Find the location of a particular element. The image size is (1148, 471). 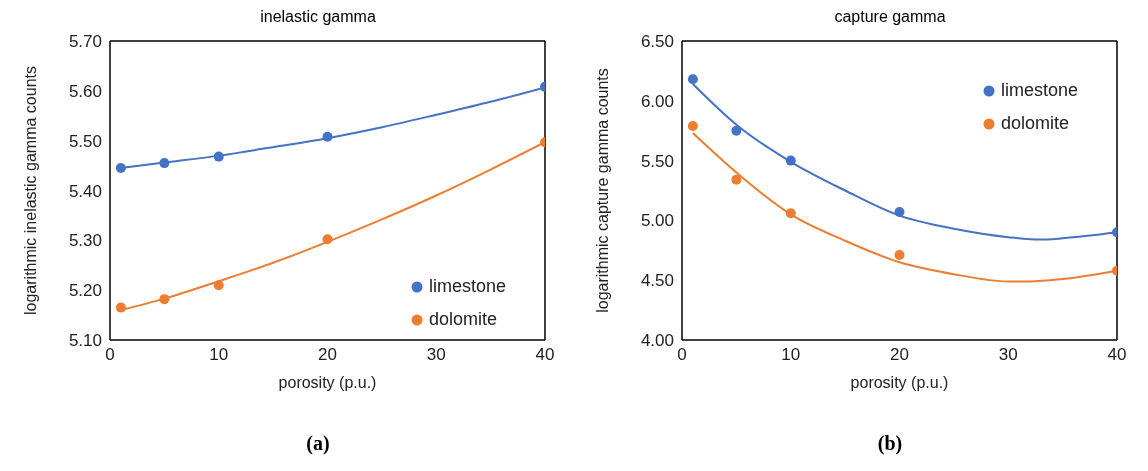

y-tick-label: 4.00 is located at coordinates (657, 341).